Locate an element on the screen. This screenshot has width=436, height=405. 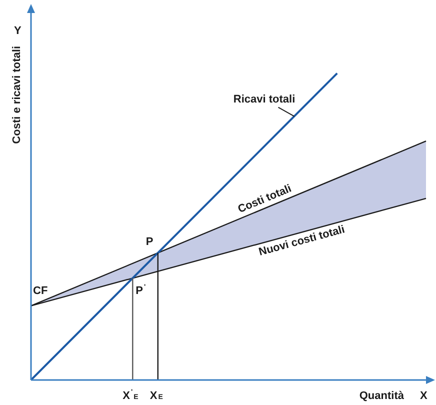
series-label: Ricavi totali is located at coordinates (264, 99).